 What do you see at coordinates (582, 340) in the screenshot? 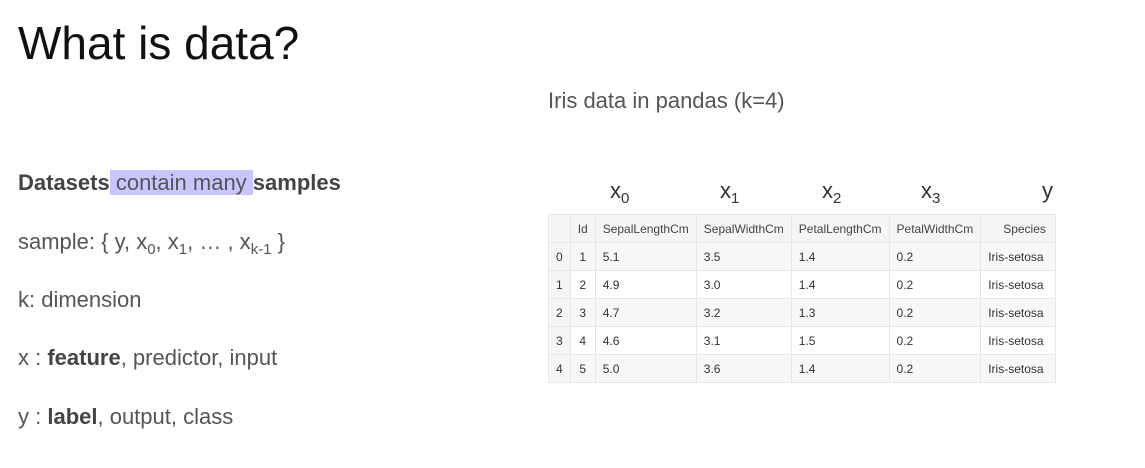
I see `cell-id: 4` at bounding box center [582, 340].